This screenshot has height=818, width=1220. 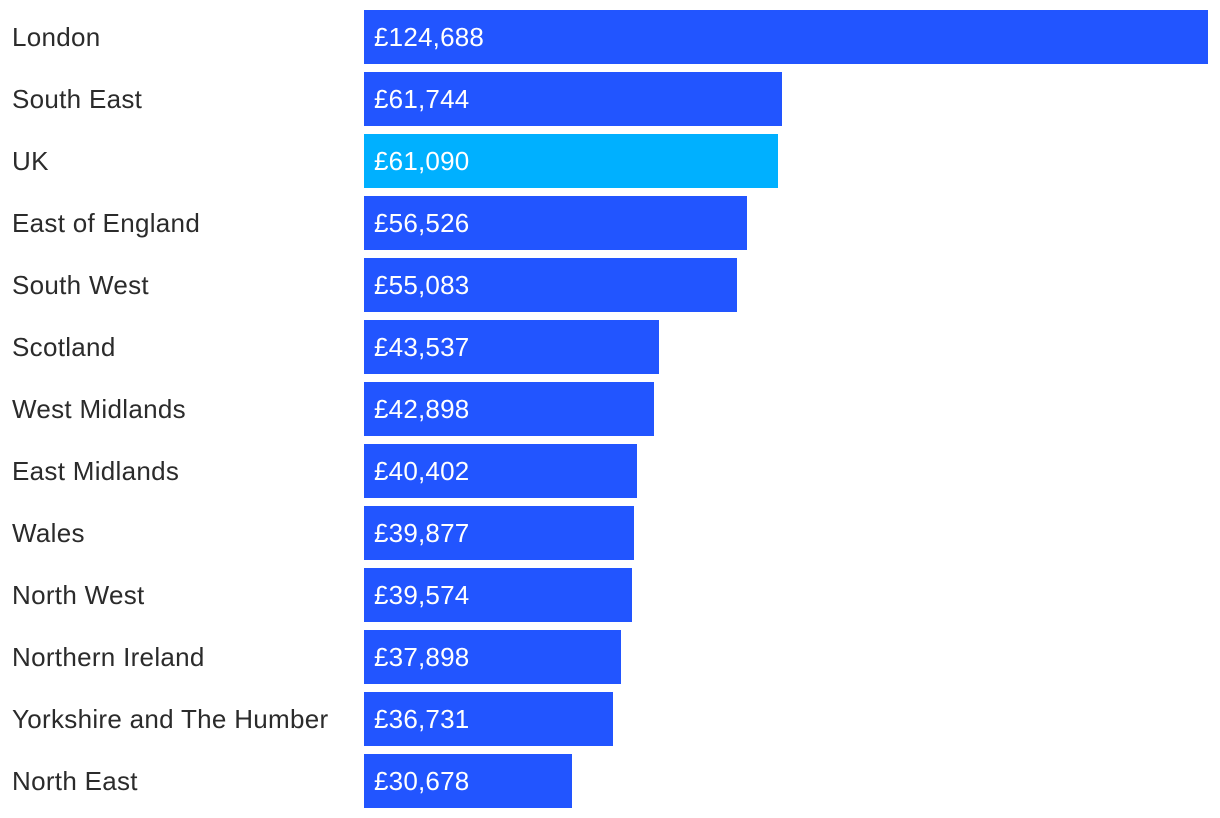 I want to click on bar-value-label: £55,083, so click(x=422, y=285).